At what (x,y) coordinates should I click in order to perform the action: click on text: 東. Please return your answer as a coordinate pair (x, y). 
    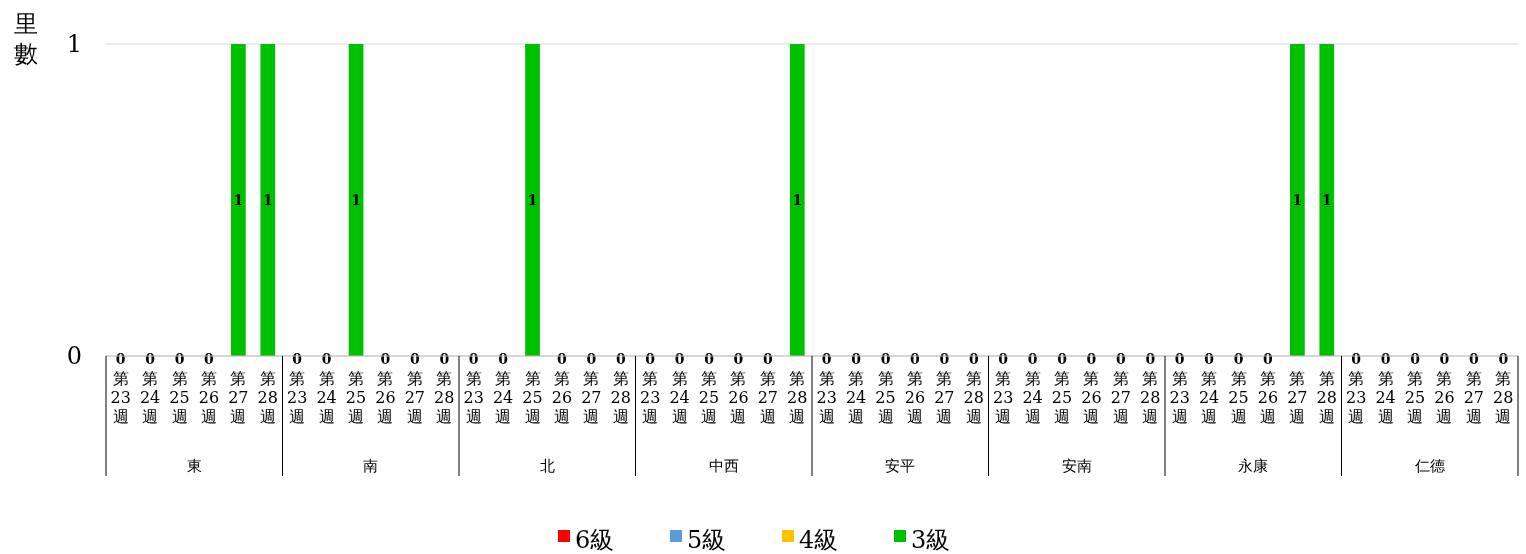
    Looking at the image, I should click on (194, 466).